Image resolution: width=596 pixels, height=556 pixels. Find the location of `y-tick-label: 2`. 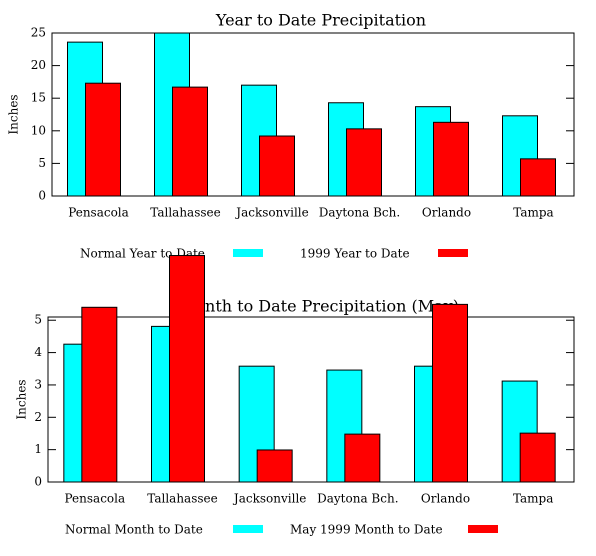

y-tick-label: 2 is located at coordinates (38, 417).